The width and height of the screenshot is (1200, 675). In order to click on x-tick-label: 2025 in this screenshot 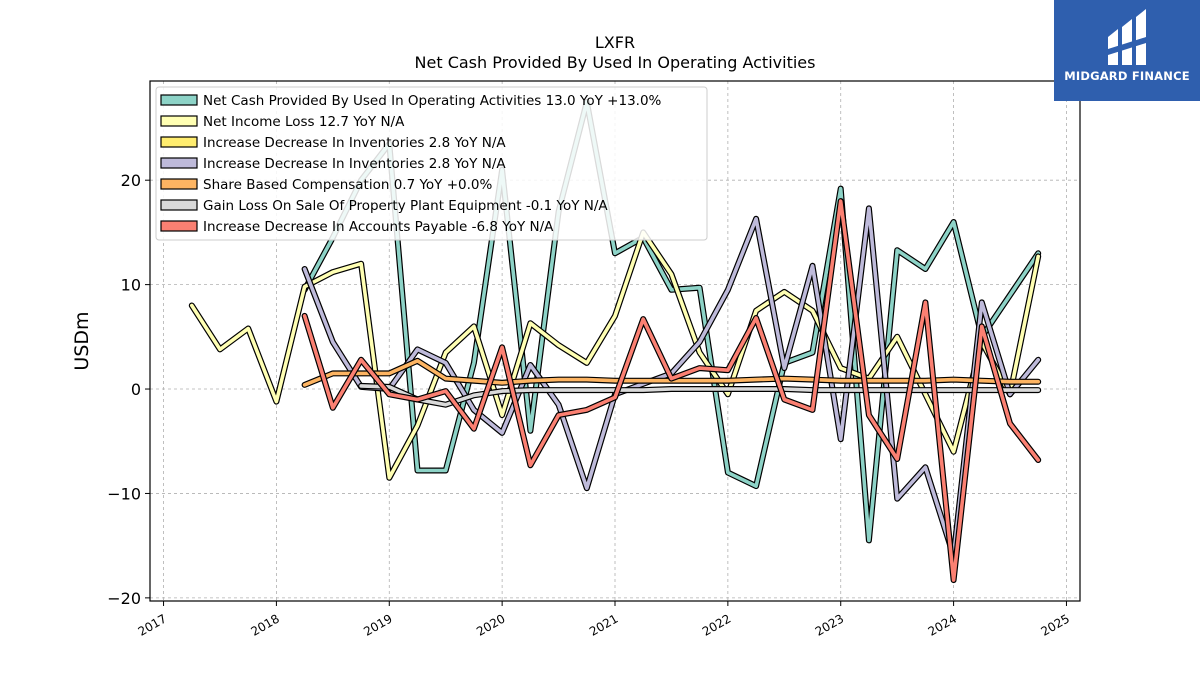, I will do `click(1055, 624)`.